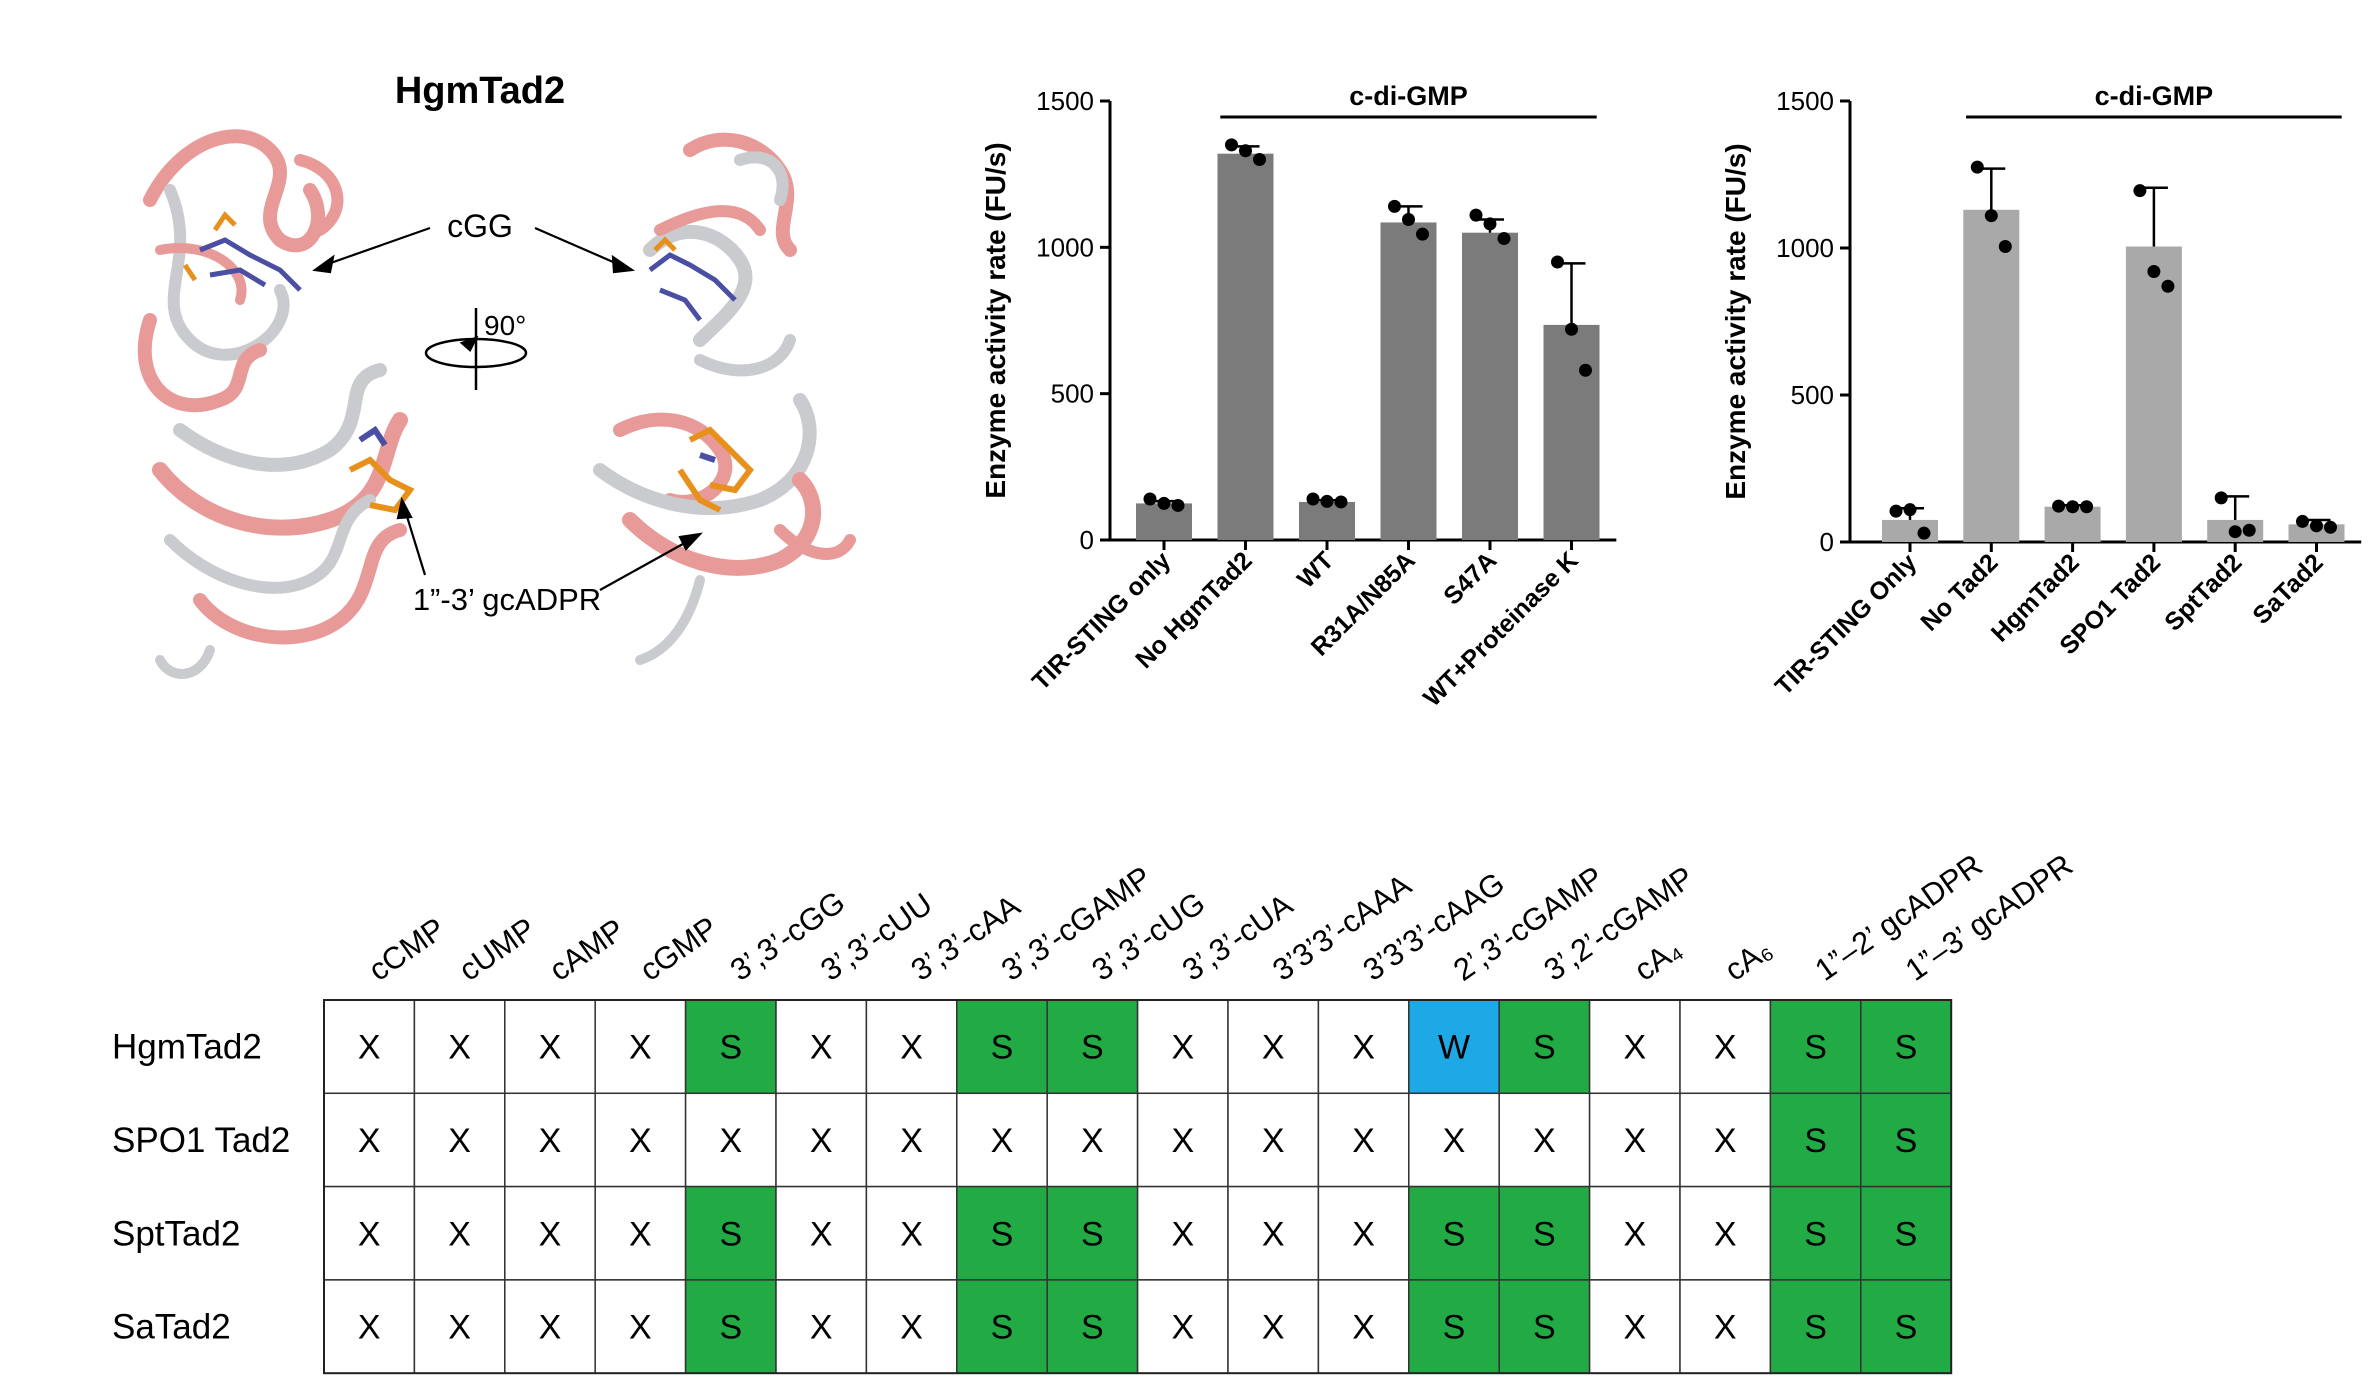 The image size is (2380, 1379). Describe the element at coordinates (497, 949) in the screenshot. I see `column-header: cUMP` at that location.